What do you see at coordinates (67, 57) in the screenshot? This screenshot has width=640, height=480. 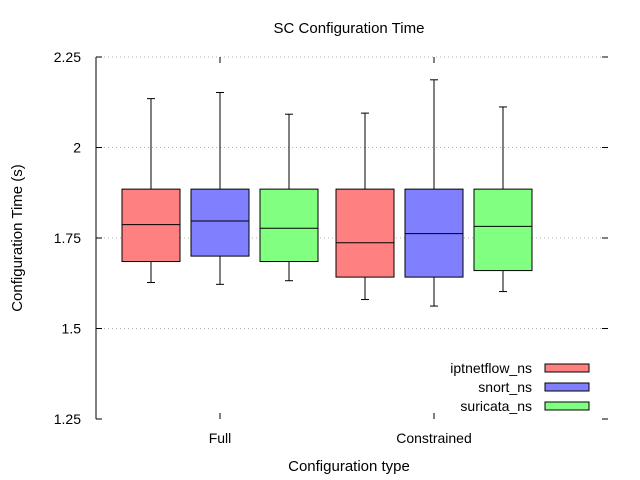 I see `y-tick-label: 2.25` at bounding box center [67, 57].